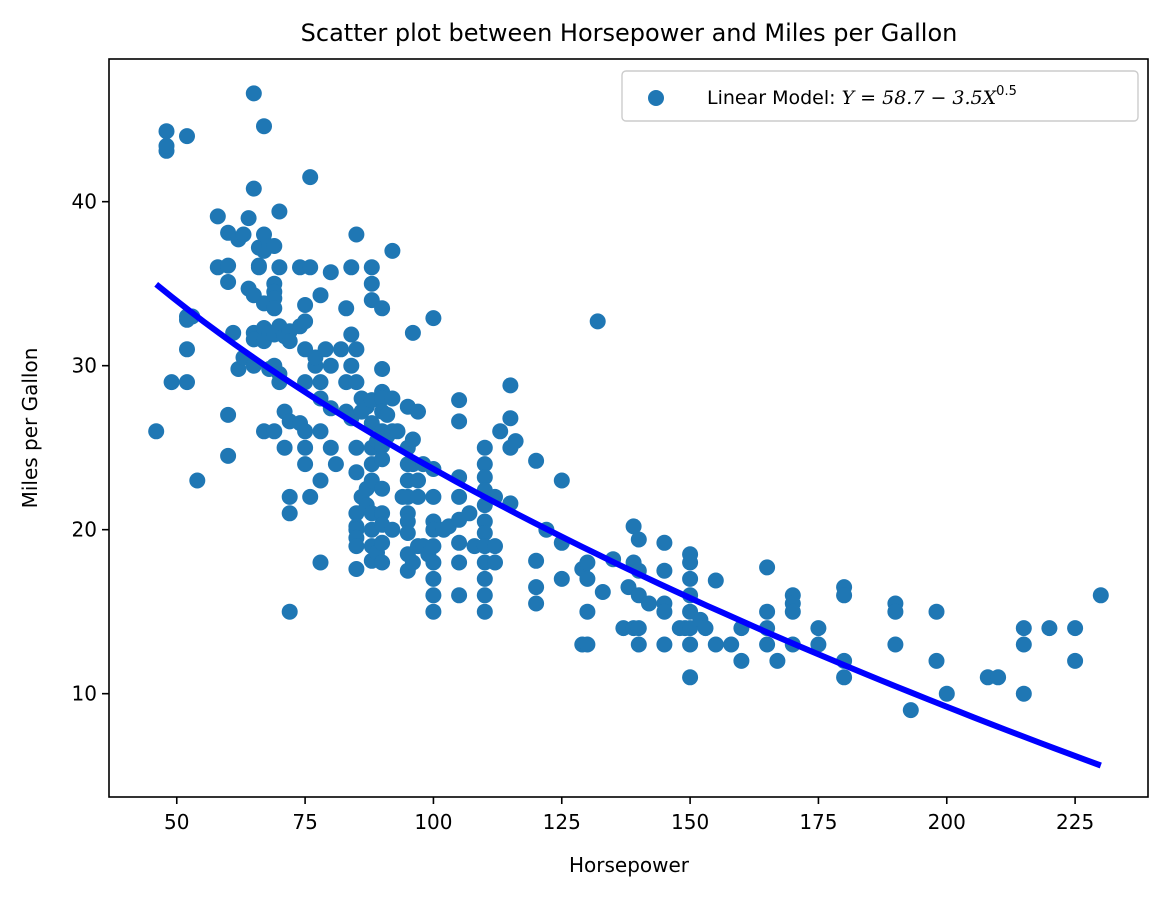  Describe the element at coordinates (1006, 91) in the screenshot. I see `legend-exponent: 0.5` at that location.